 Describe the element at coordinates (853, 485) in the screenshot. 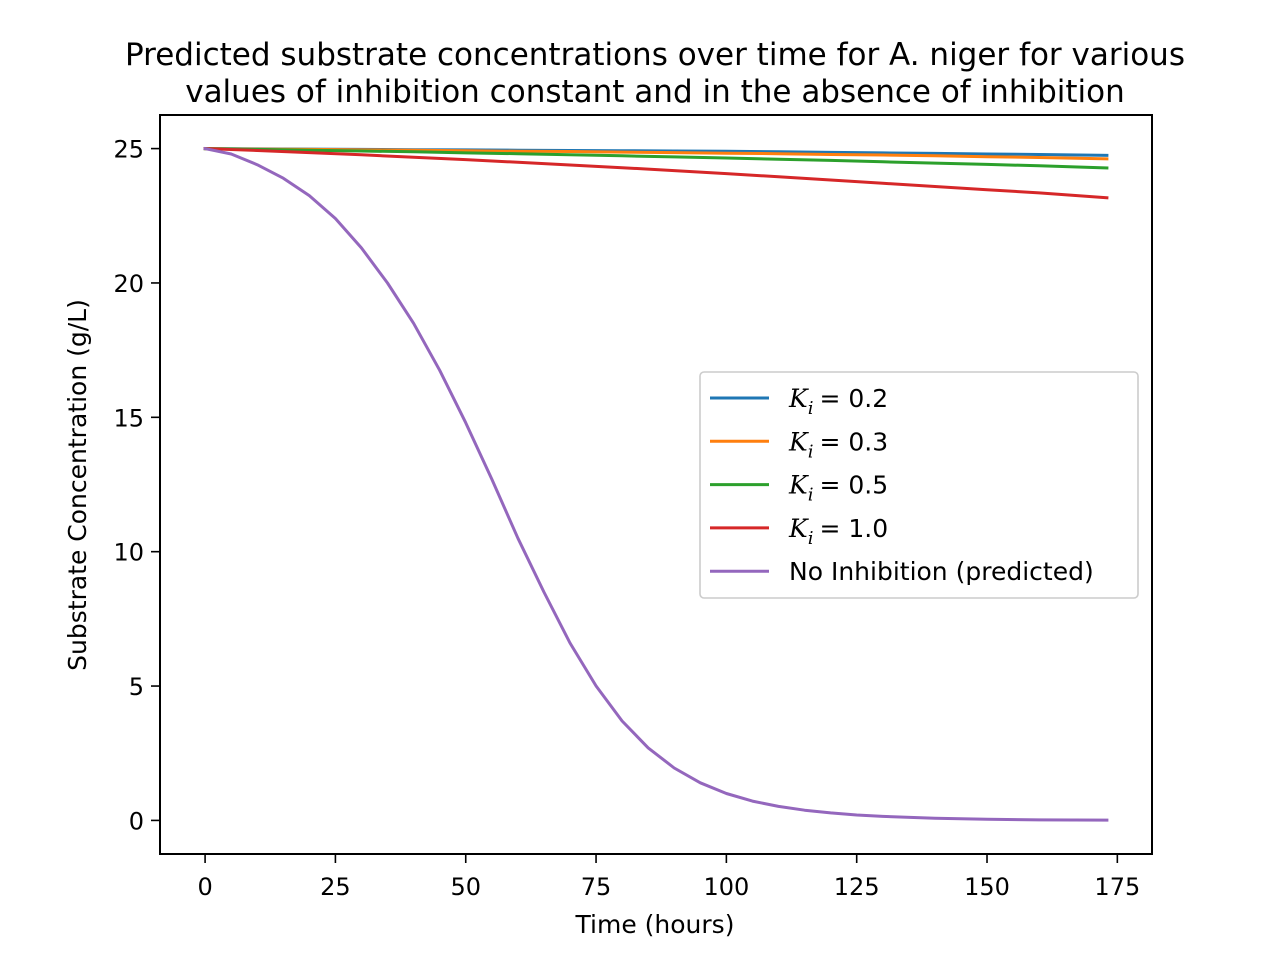

I see `legend-value: = 0.5` at that location.